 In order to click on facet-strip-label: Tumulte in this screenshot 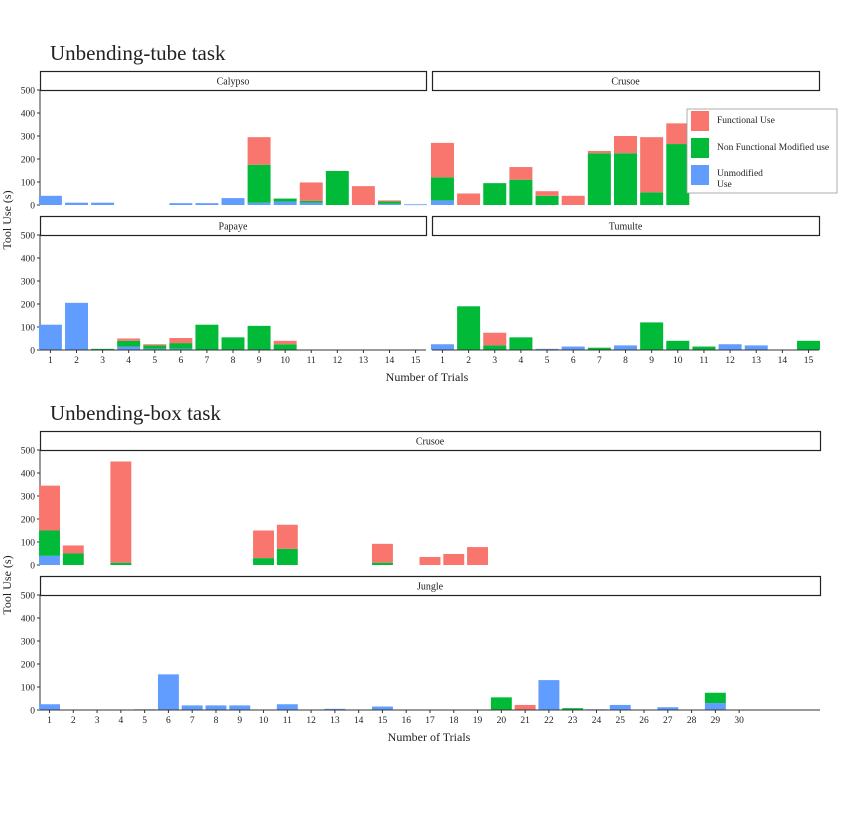, I will do `click(626, 227)`.